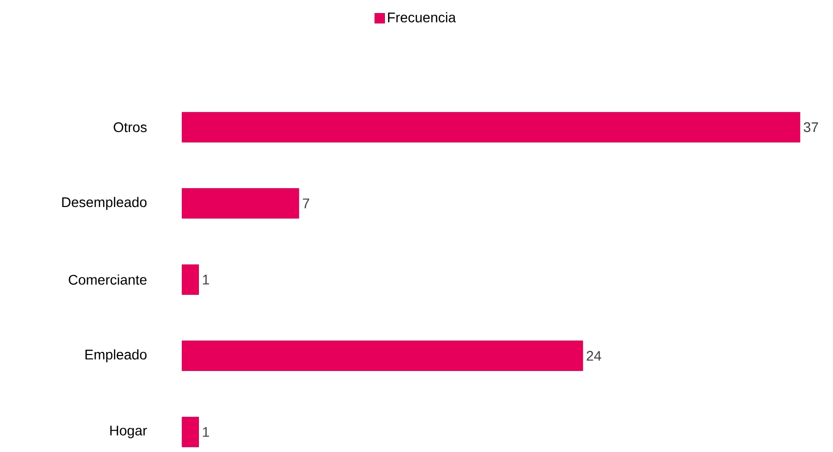 Image resolution: width=833 pixels, height=452 pixels. I want to click on data-label: 37, so click(811, 127).